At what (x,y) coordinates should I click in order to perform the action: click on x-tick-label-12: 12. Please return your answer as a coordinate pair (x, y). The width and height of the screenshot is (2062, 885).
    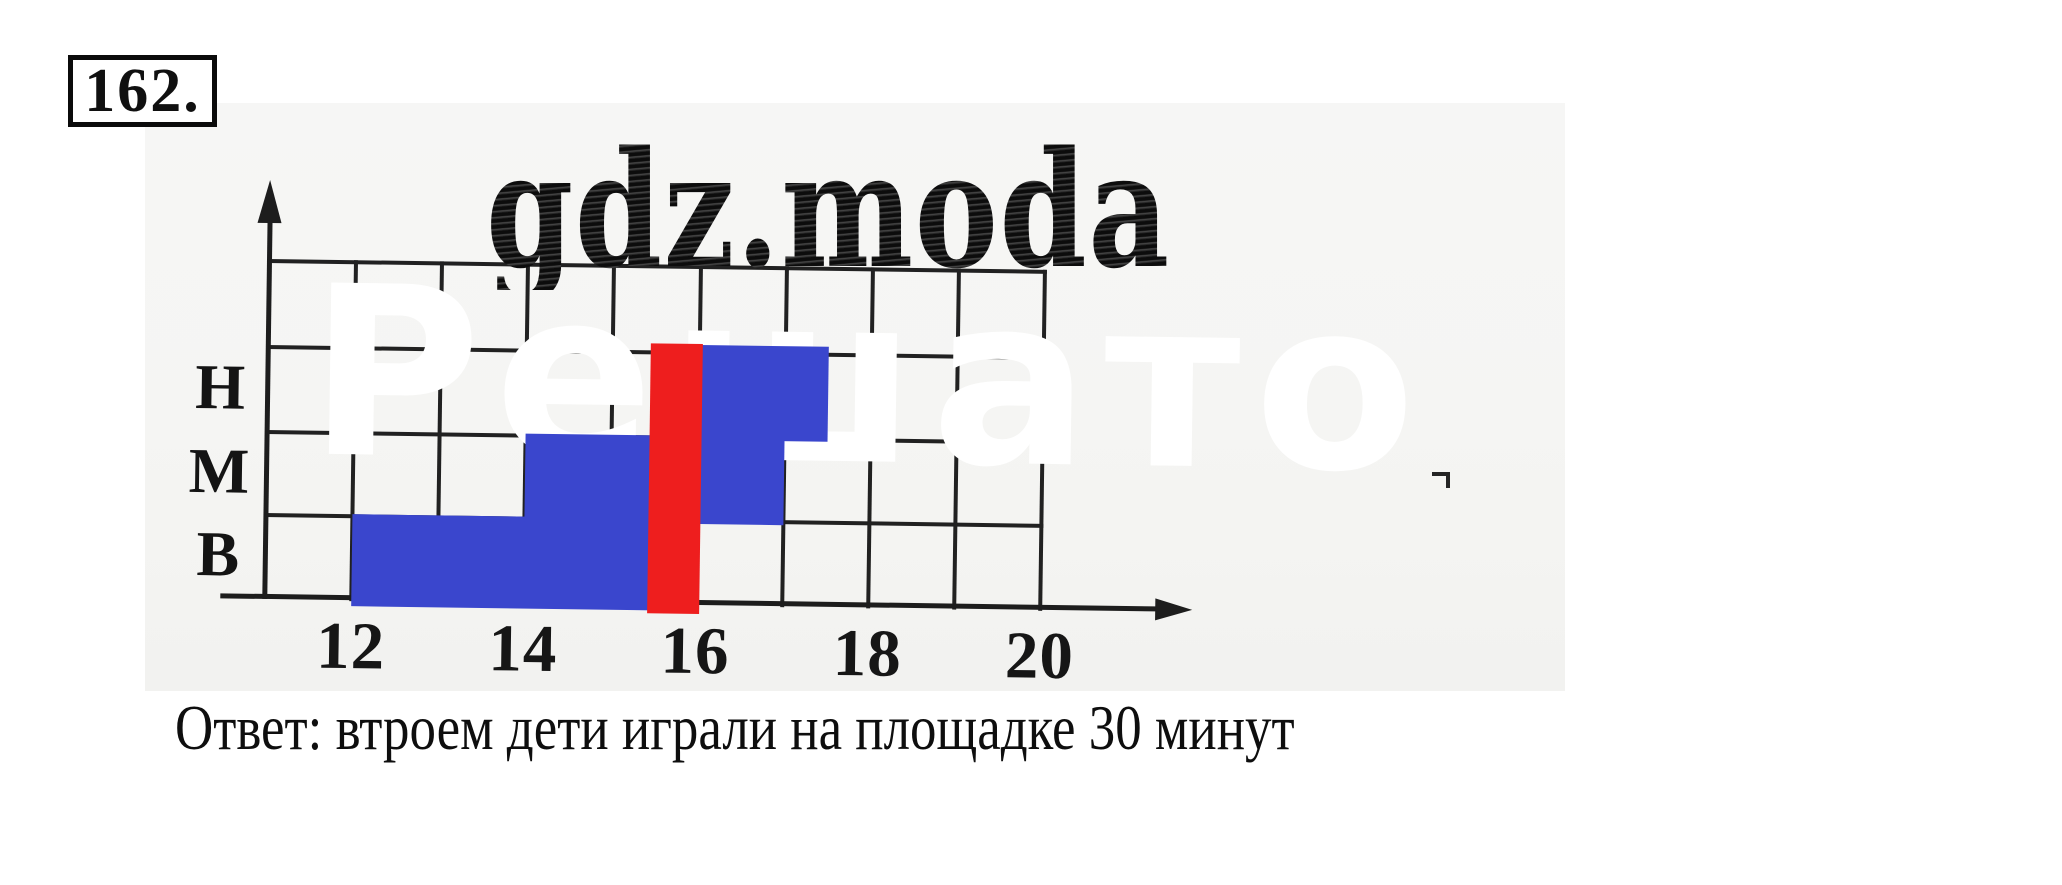
    Looking at the image, I should click on (350, 646).